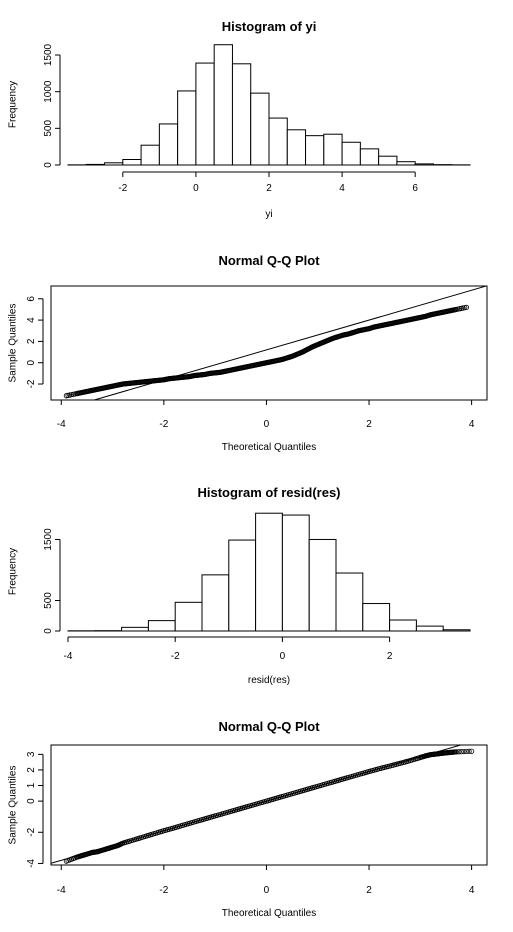 This screenshot has width=513, height=932. Describe the element at coordinates (268, 214) in the screenshot. I see `x-axis-label: yi` at that location.